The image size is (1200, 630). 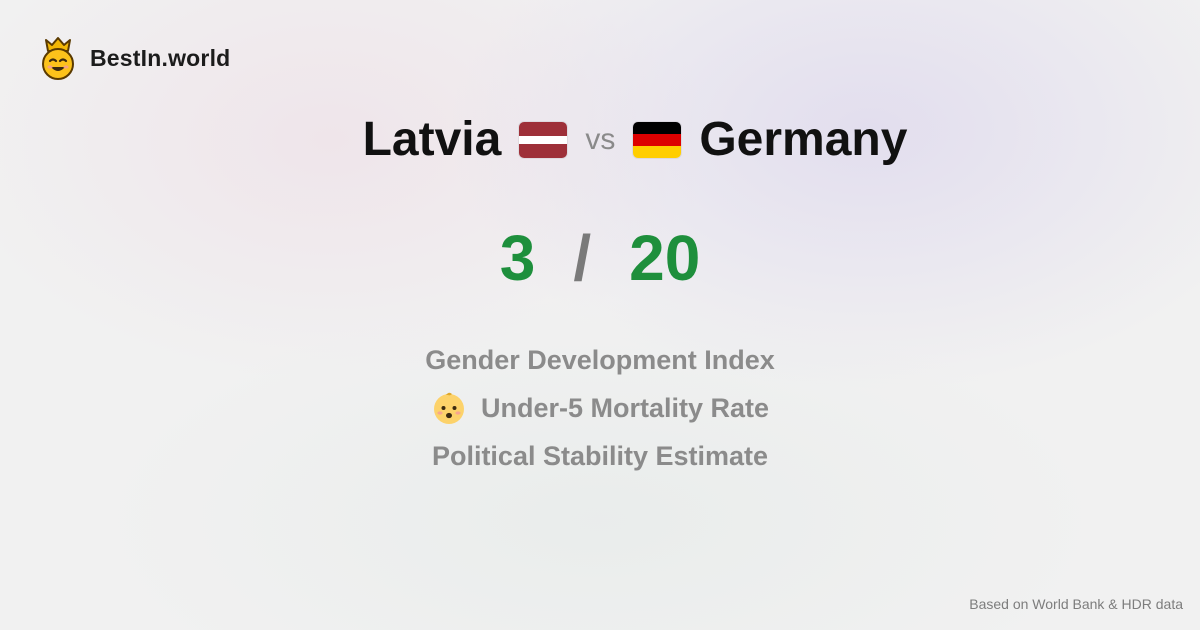 What do you see at coordinates (517, 258) in the screenshot?
I see `left-score: 3` at bounding box center [517, 258].